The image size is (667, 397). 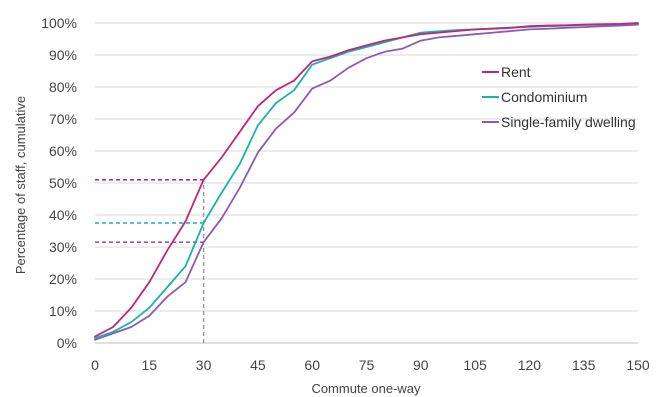 I want to click on x-tick-label: 105, so click(x=475, y=365).